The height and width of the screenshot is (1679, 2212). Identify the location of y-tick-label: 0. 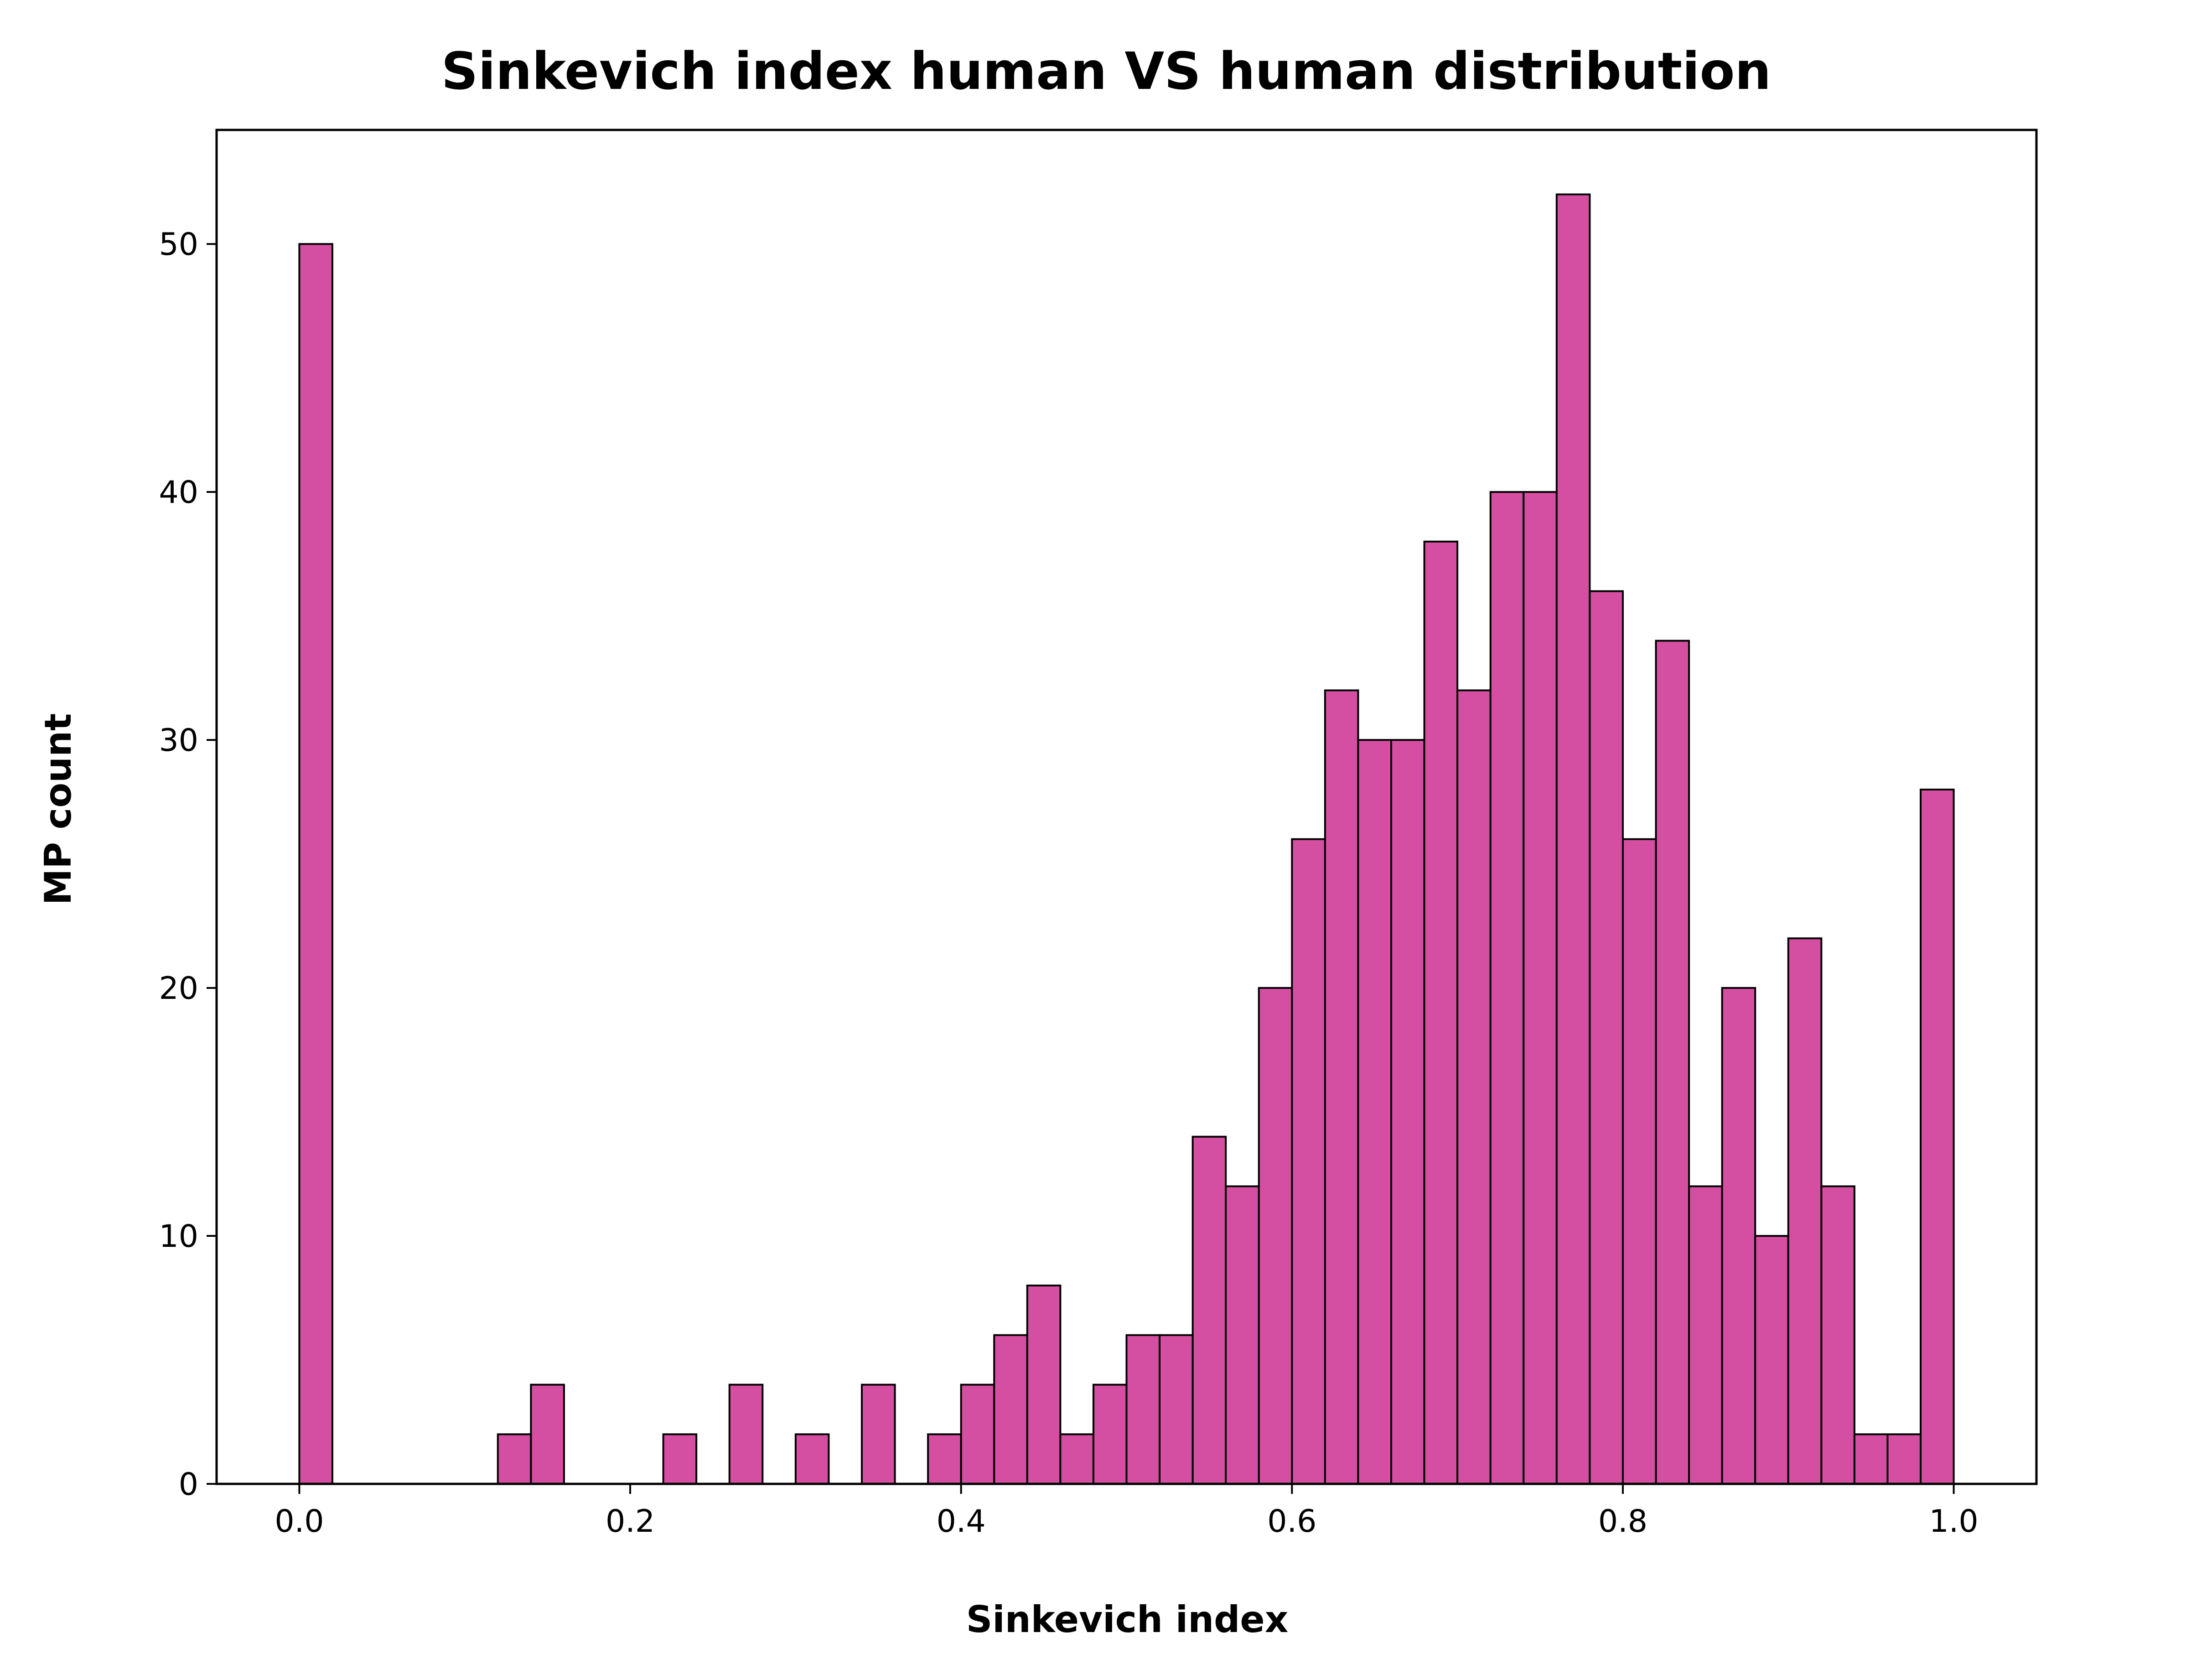
(189, 1485).